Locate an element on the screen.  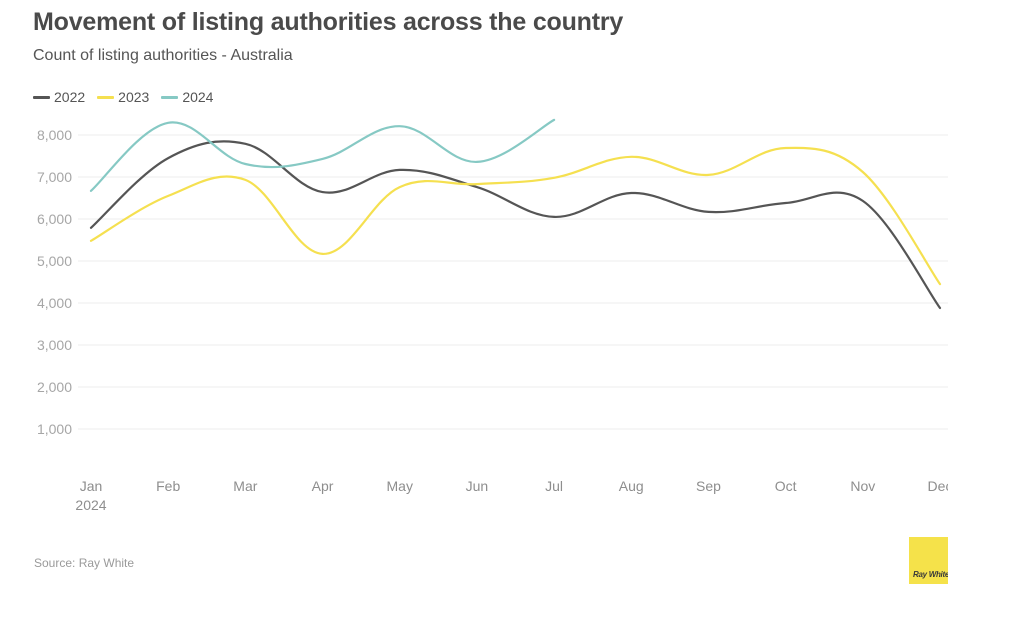
y-tick-label: 7,000 is located at coordinates (54, 177).